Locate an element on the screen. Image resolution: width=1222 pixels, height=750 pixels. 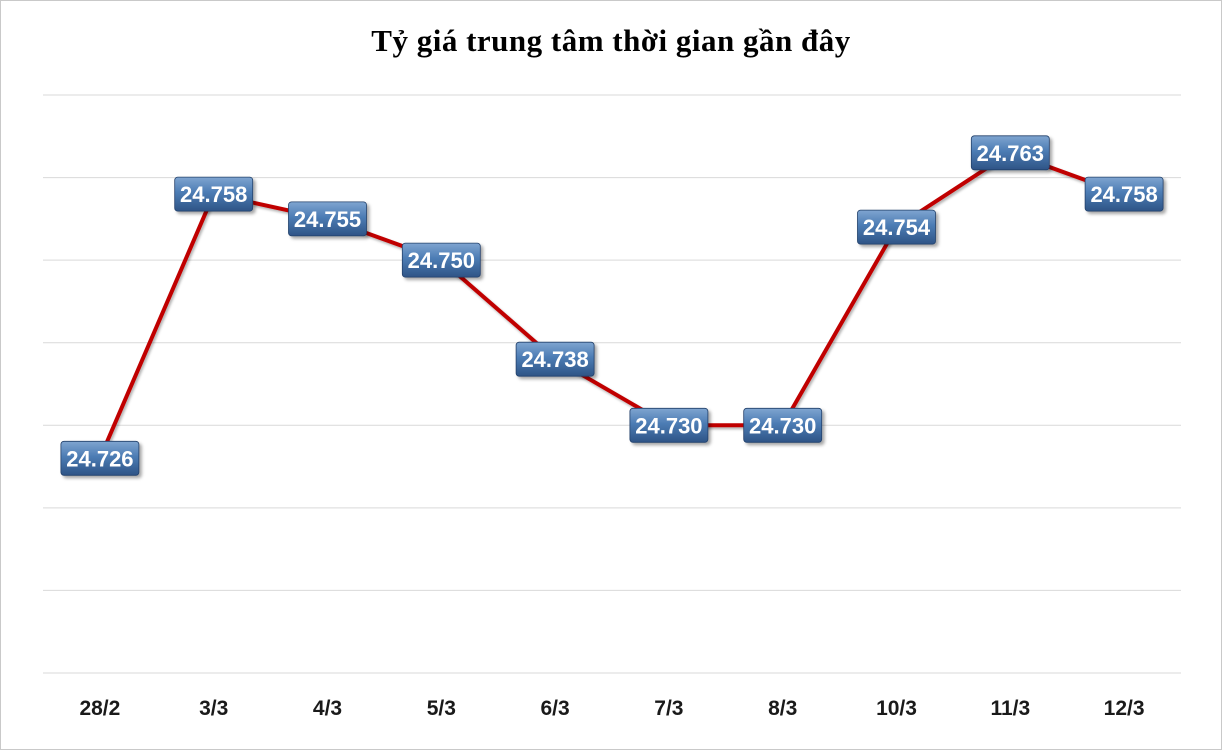
data-label: 24.763 is located at coordinates (1010, 153).